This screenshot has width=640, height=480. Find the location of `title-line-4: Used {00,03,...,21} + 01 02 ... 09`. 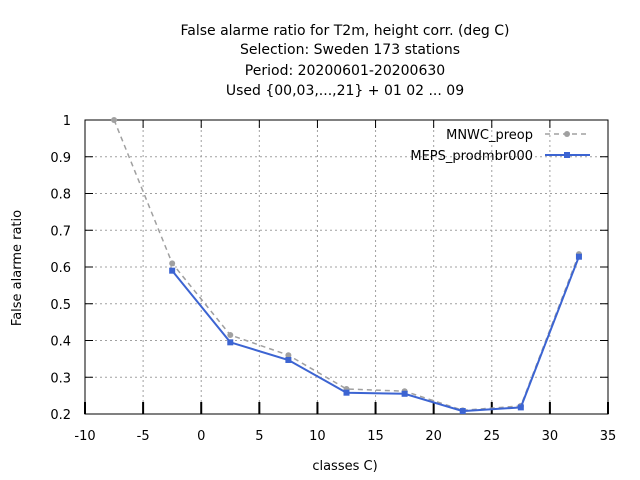

title-line-4: Used {00,03,...,21} + 01 02 ... 09 is located at coordinates (345, 91).